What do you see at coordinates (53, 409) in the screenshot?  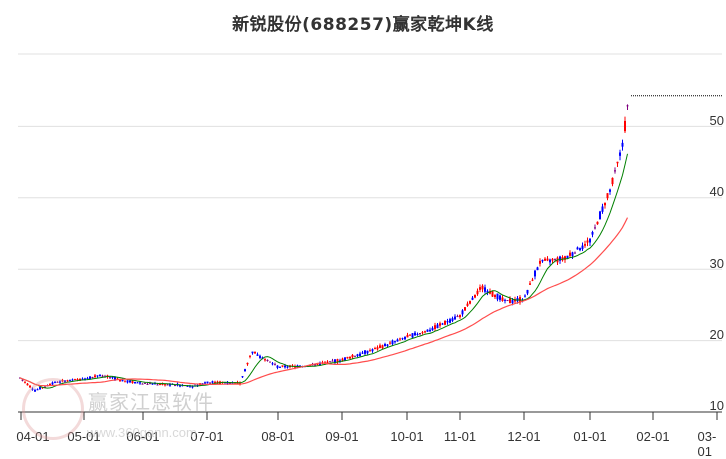 I see `watermark-seal` at bounding box center [53, 409].